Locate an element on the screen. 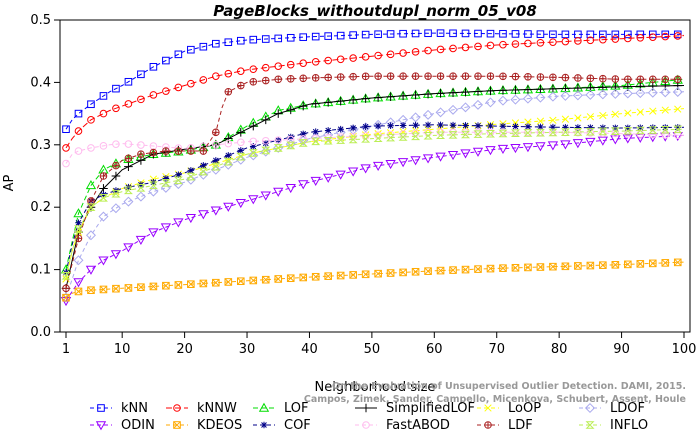 This screenshot has height=434, width=698. x-tick-label: 70 is located at coordinates (496, 349).